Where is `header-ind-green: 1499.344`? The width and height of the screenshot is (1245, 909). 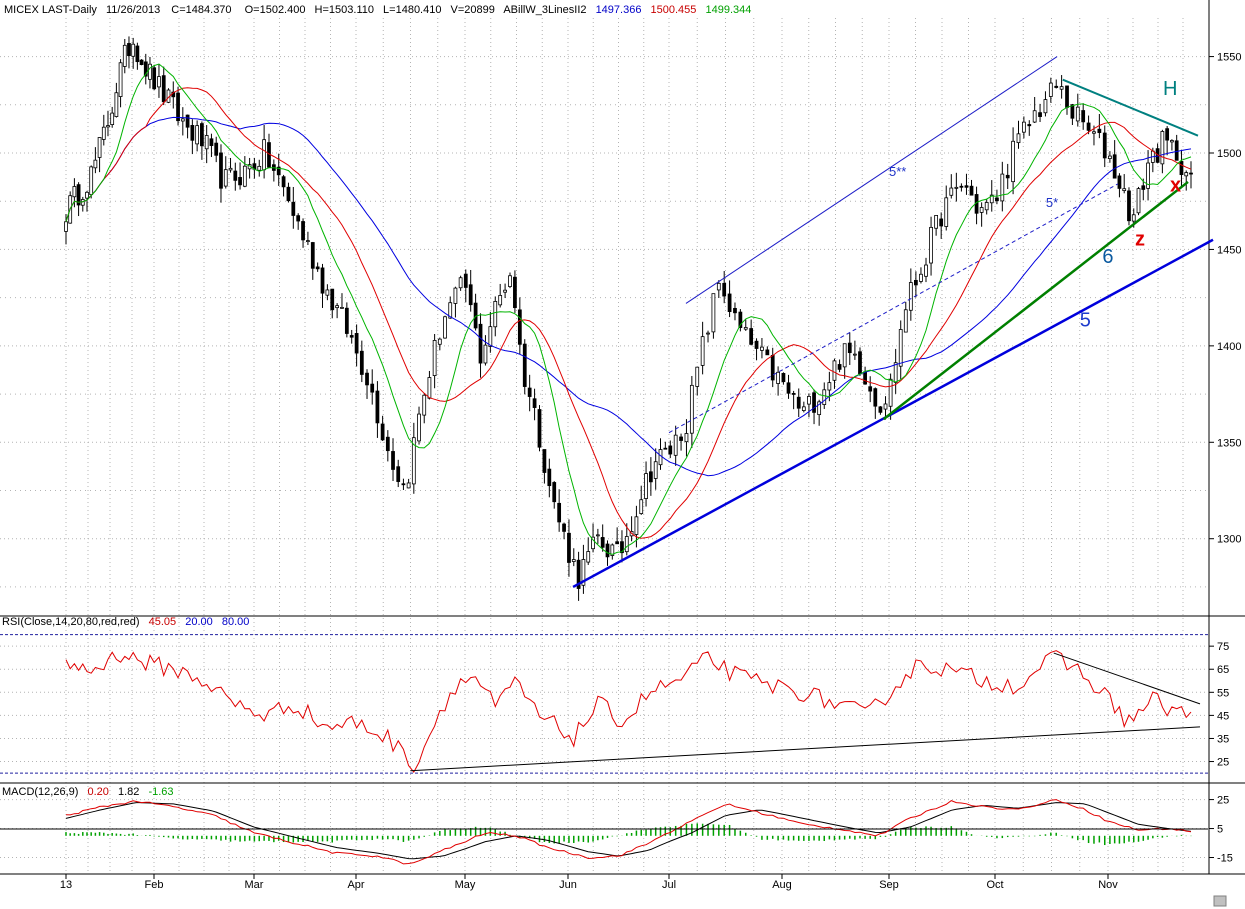 header-ind-green: 1499.344 is located at coordinates (728, 10).